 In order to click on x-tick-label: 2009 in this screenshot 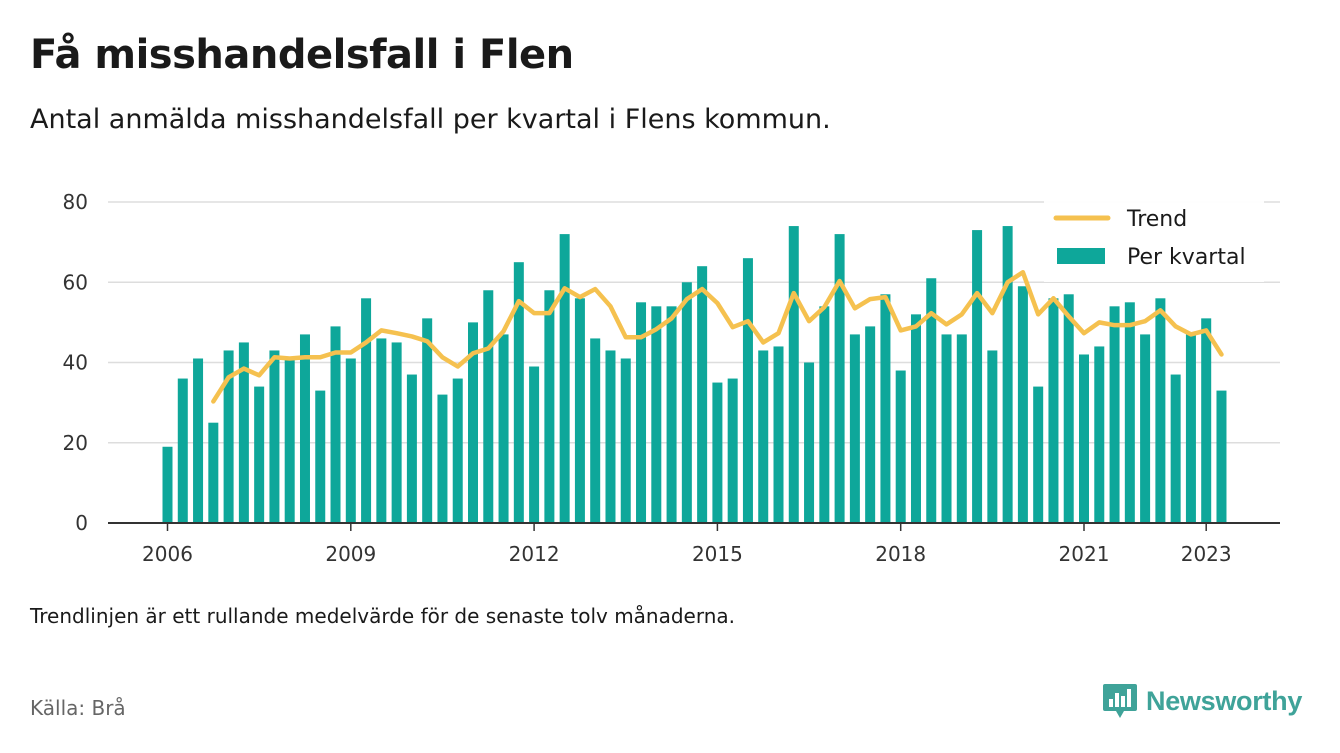, I will do `click(350, 554)`.